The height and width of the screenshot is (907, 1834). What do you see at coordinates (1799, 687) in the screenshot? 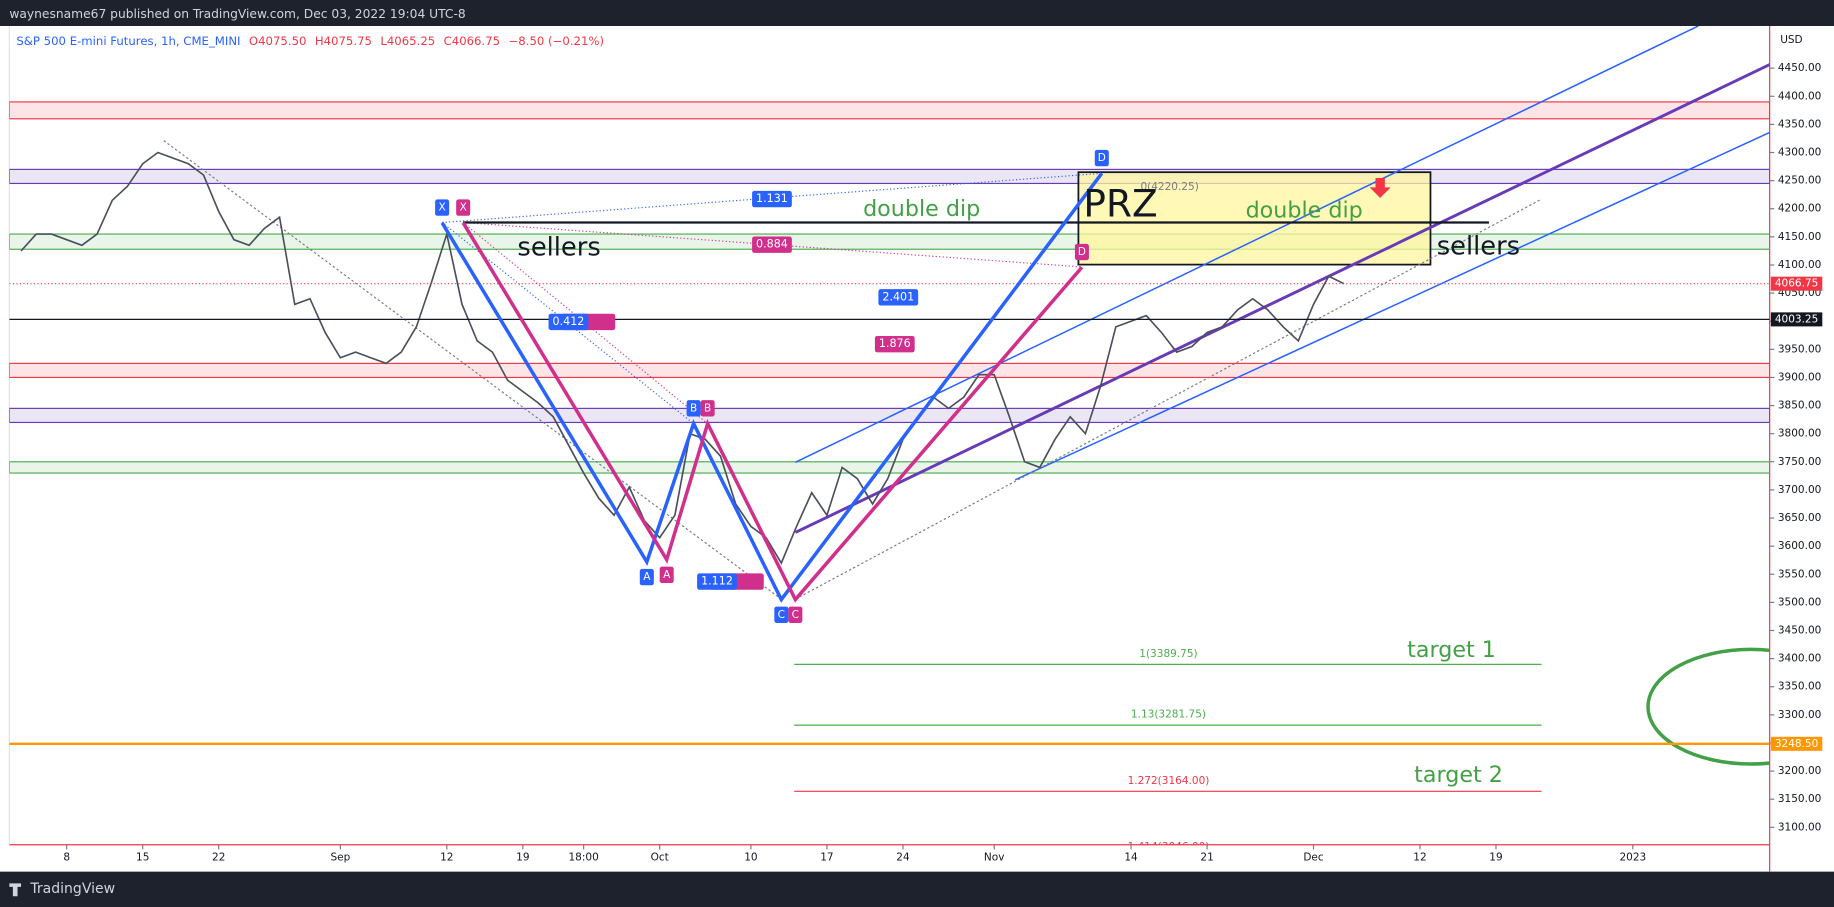
I see `y-tick-label: 3350.00` at bounding box center [1799, 687].